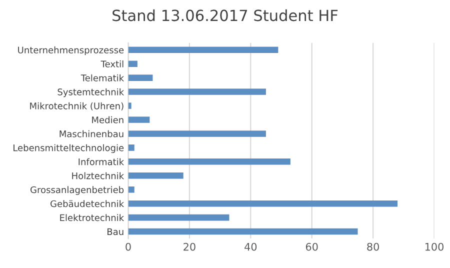  What do you see at coordinates (112, 64) in the screenshot?
I see `y-tick-label: Textil` at bounding box center [112, 64].